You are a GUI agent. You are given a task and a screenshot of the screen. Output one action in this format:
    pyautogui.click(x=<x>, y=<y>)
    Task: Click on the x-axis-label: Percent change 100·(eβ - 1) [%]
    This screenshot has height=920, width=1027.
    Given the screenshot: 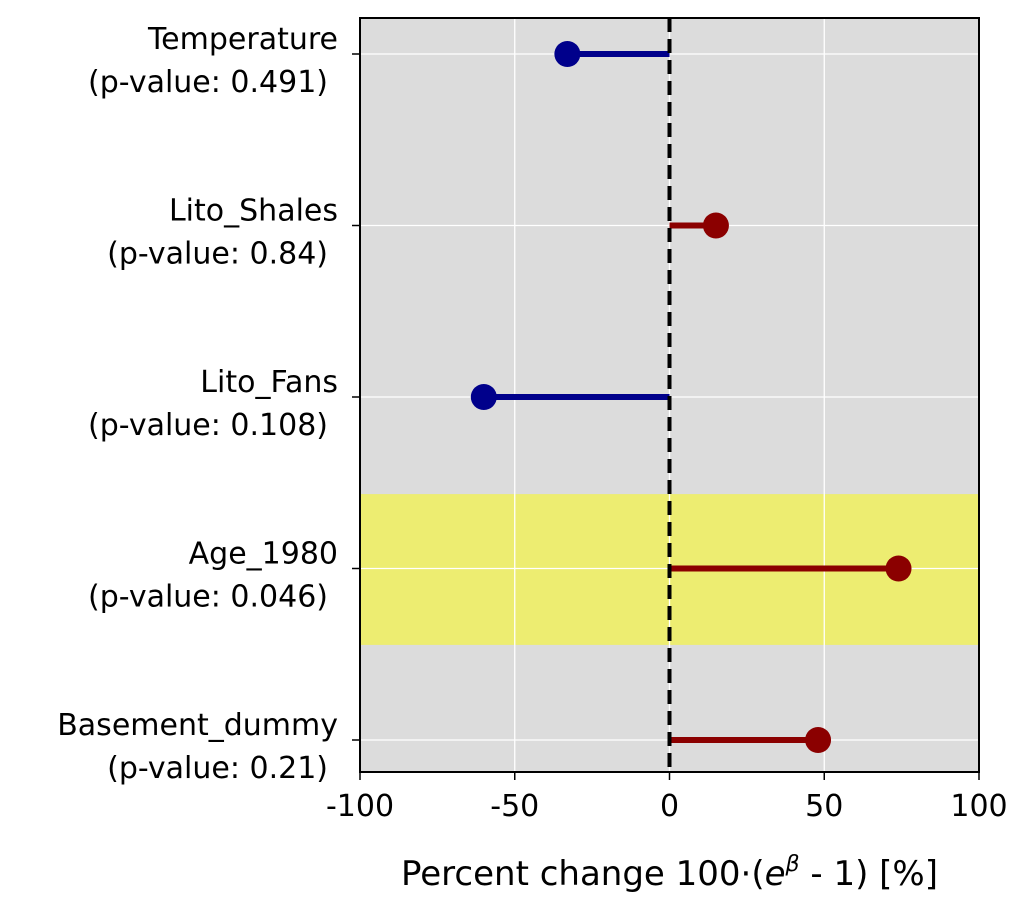 What is the action you would take?
    pyautogui.click(x=669, y=873)
    